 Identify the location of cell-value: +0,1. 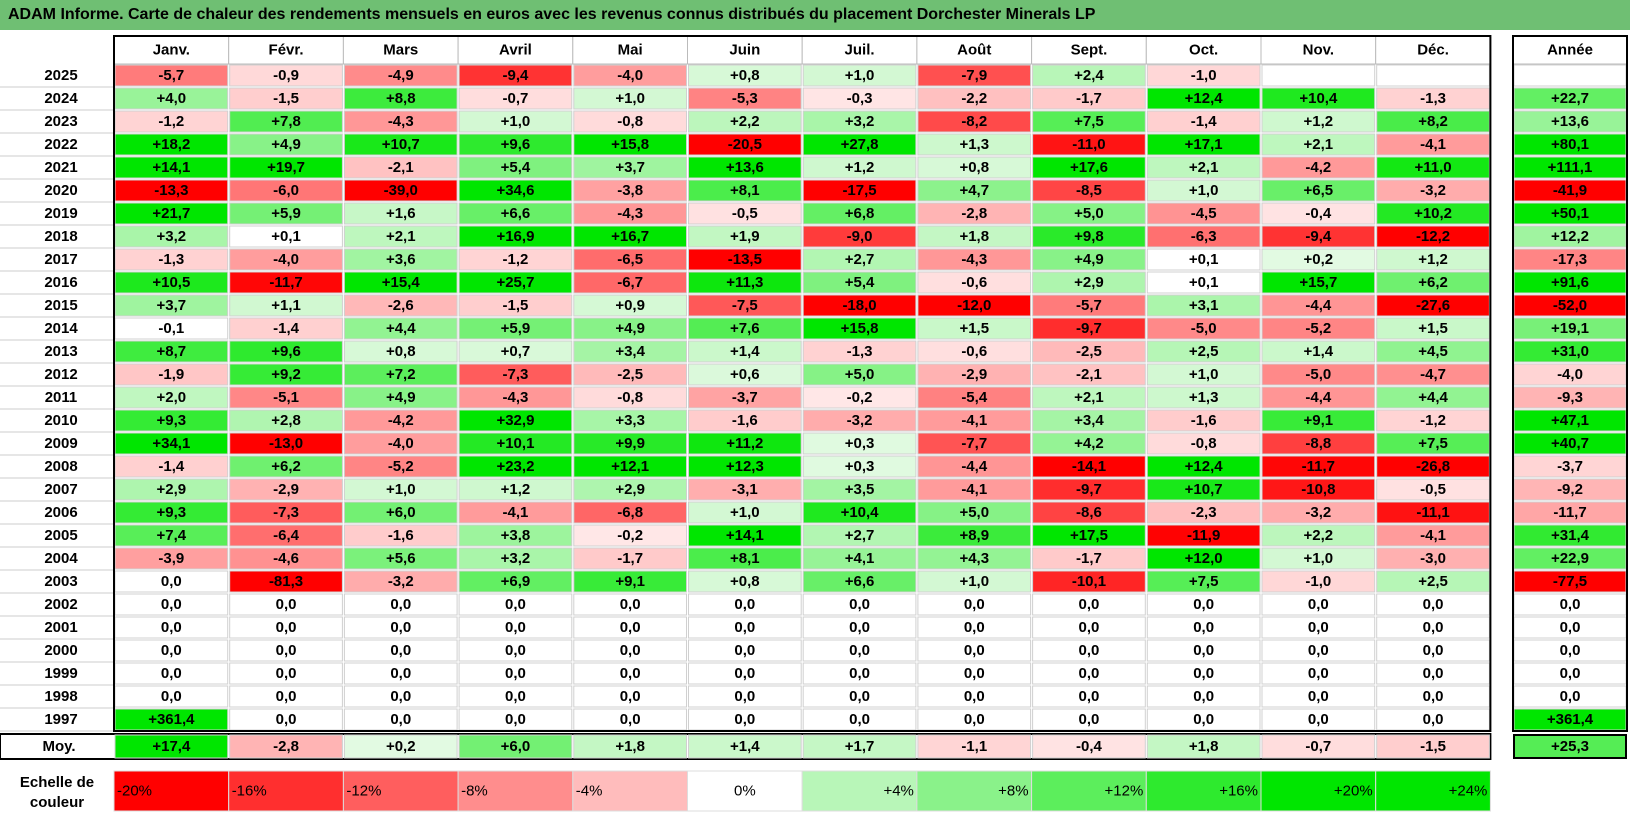
(286, 236).